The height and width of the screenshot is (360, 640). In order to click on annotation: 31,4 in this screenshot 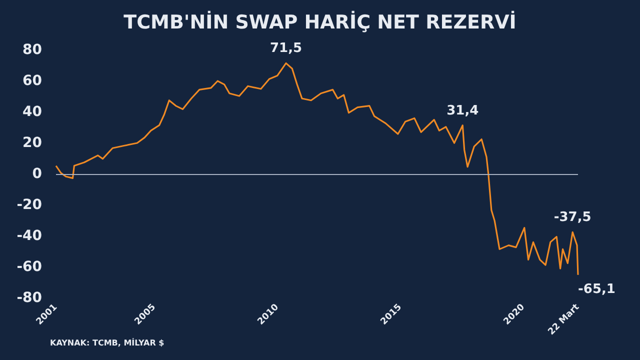, I will do `click(462, 110)`.